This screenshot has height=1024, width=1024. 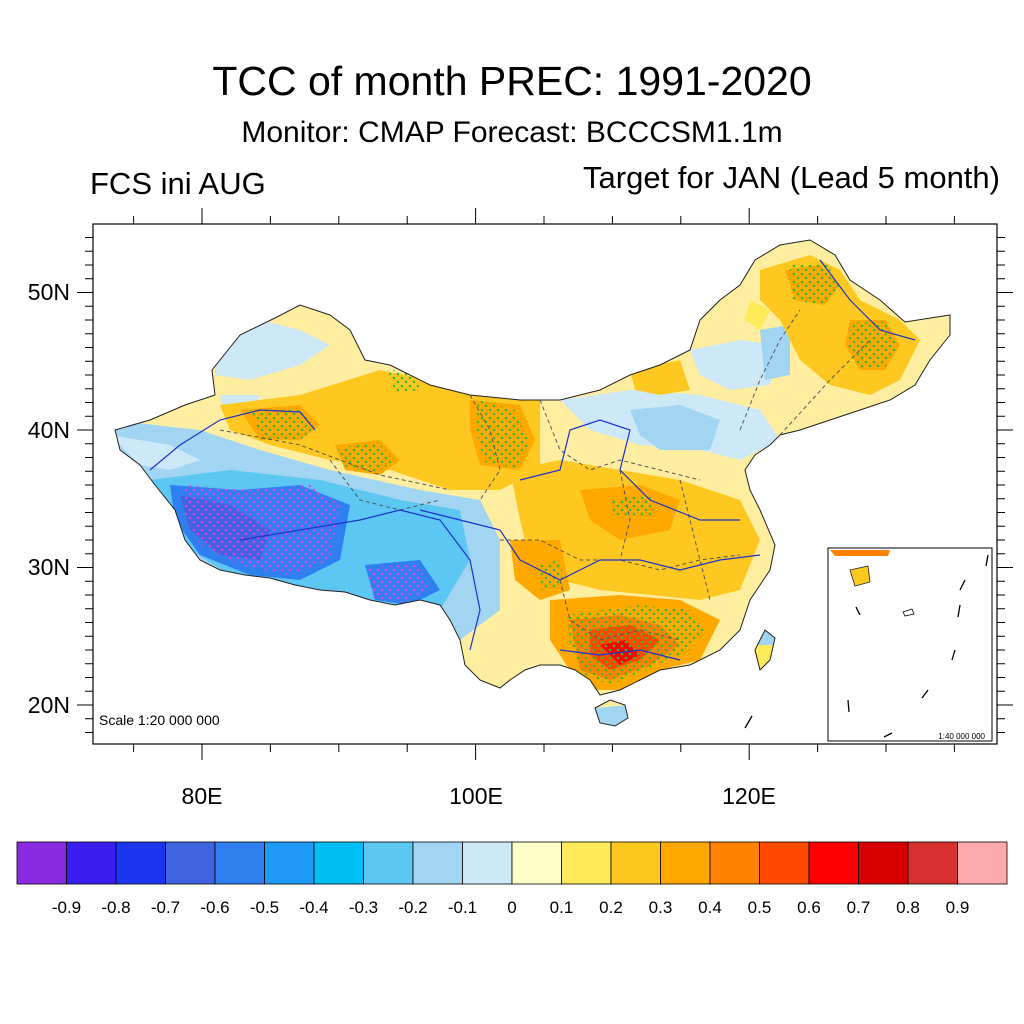 What do you see at coordinates (611, 907) in the screenshot?
I see `colorbar-tick-label: 0.2` at bounding box center [611, 907].